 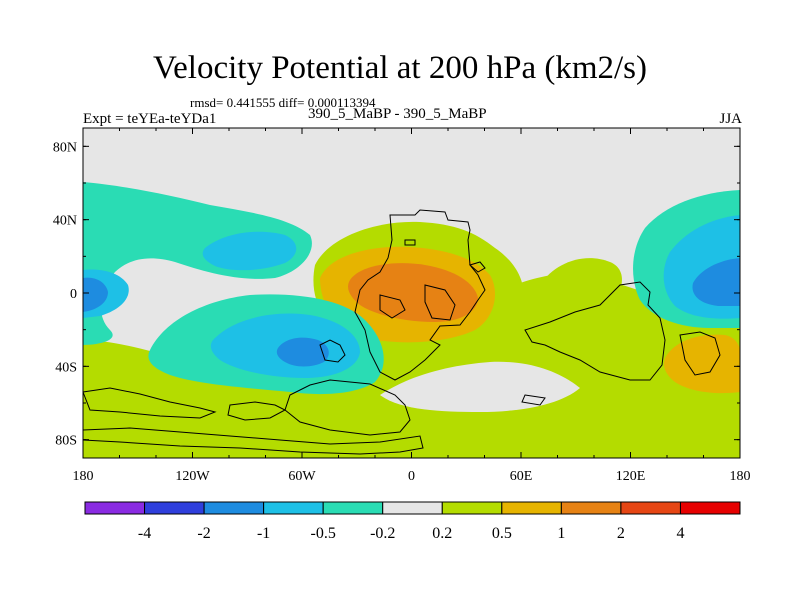 I want to click on colorbar-label: -4, so click(x=144, y=533).